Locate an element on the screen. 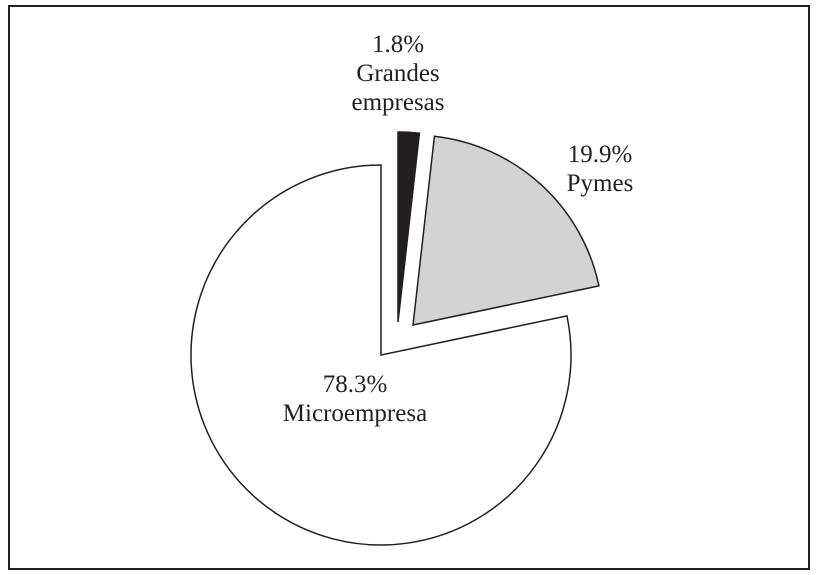  value-label: 78.3% is located at coordinates (355, 384).